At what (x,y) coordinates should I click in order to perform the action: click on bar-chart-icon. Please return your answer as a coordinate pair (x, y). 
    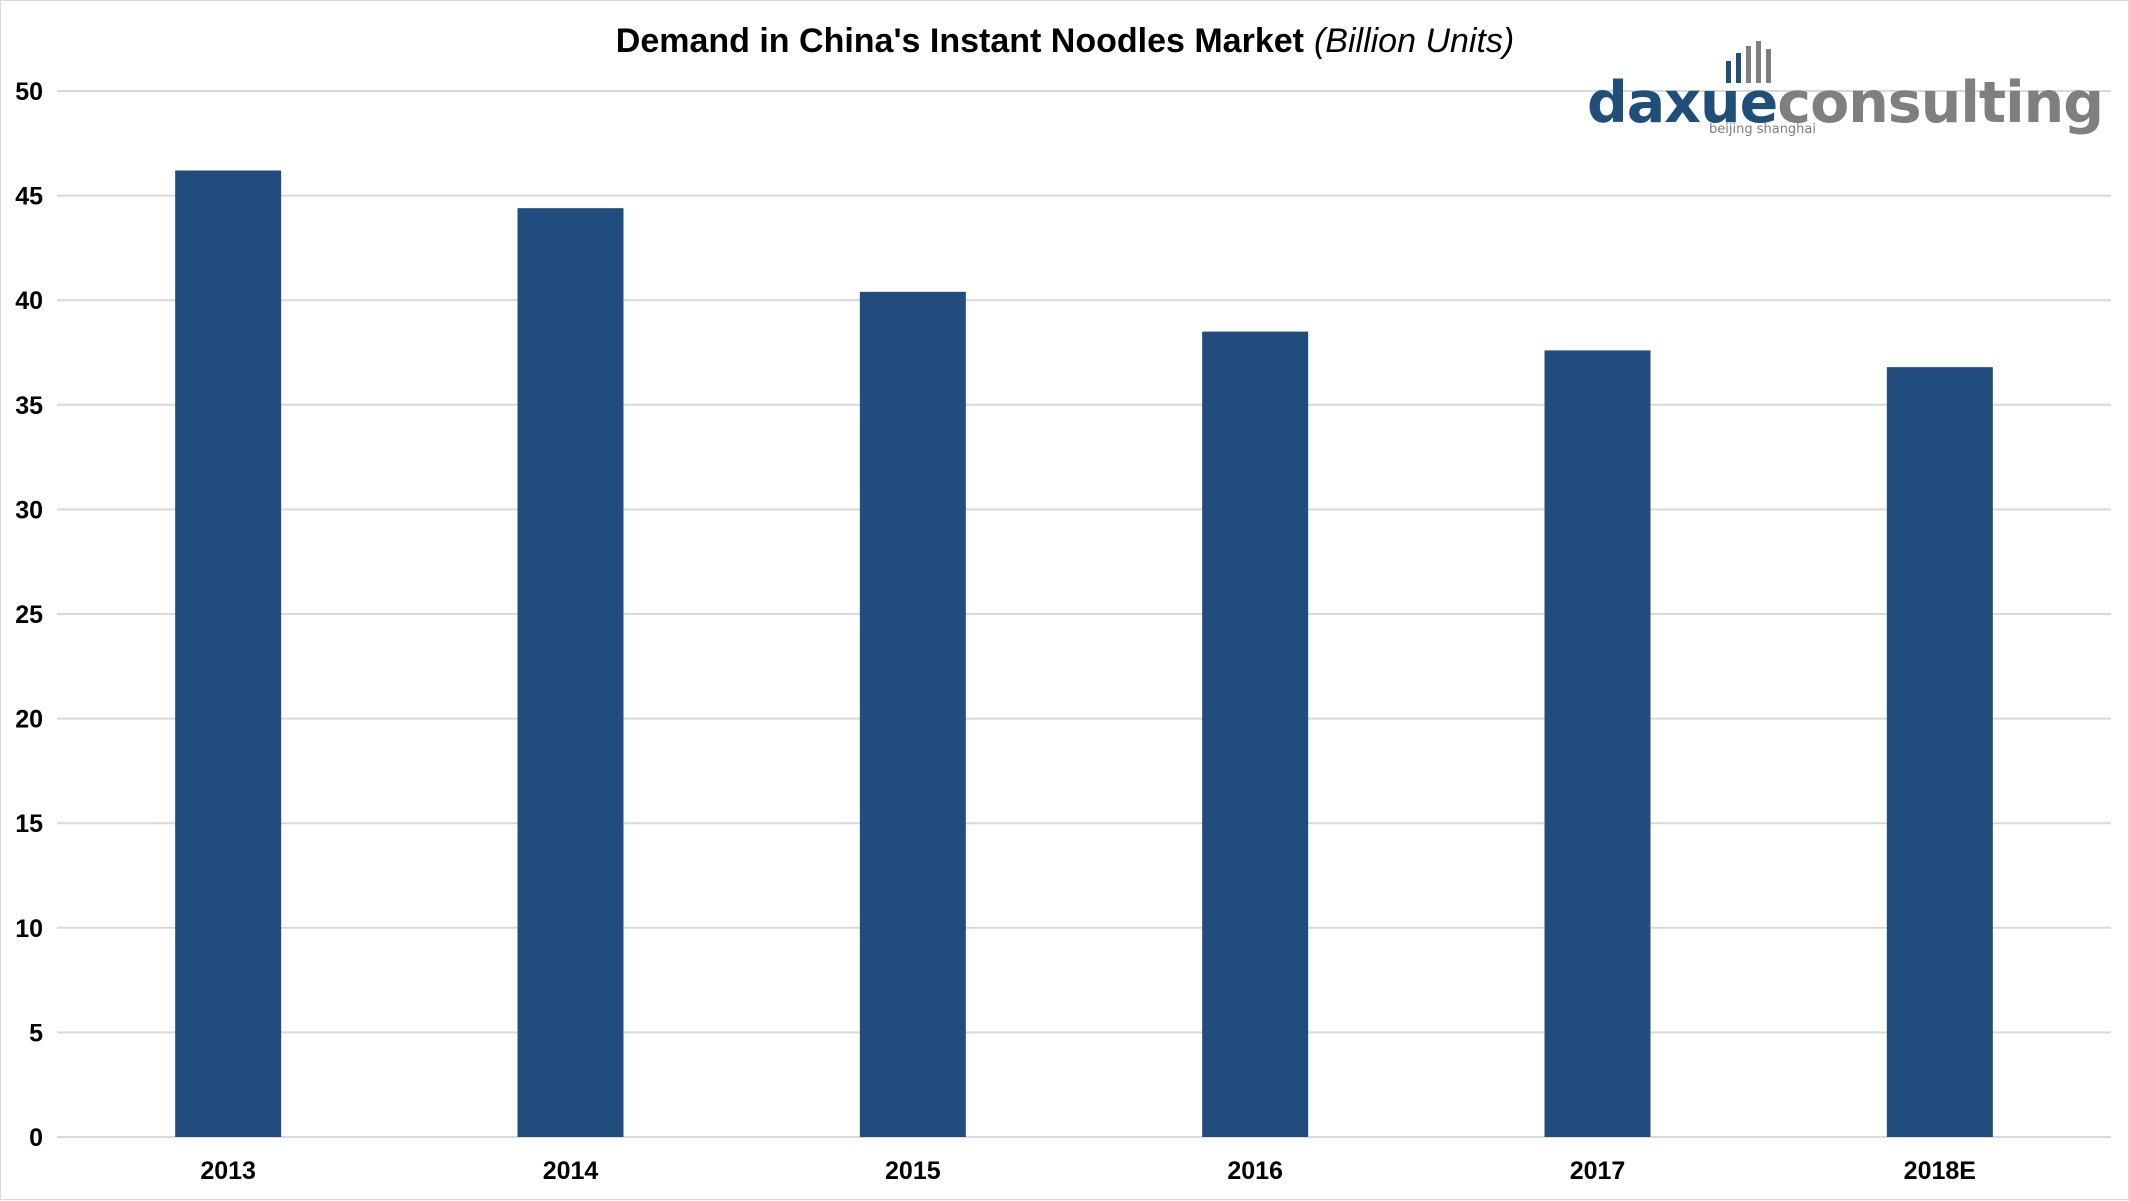
    Looking at the image, I should click on (1748, 62).